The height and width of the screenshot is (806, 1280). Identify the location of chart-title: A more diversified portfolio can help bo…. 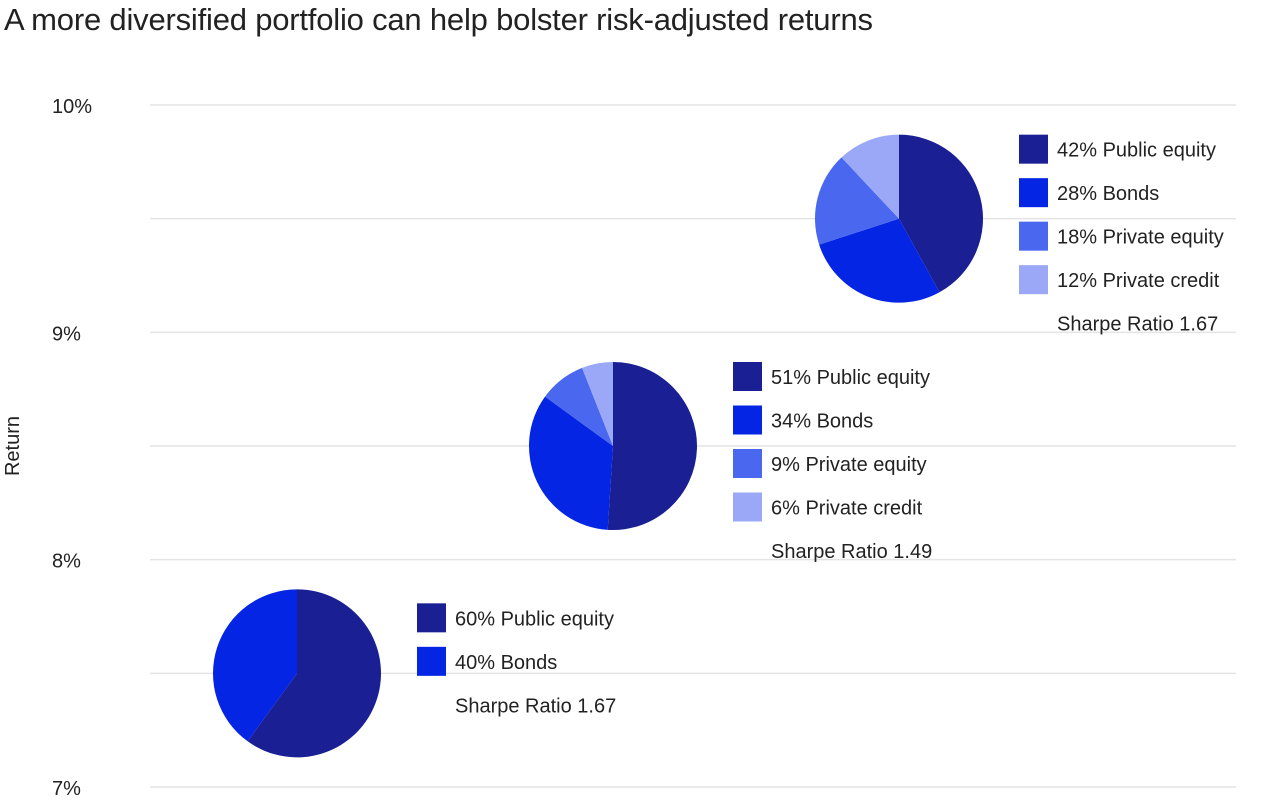
(438, 19).